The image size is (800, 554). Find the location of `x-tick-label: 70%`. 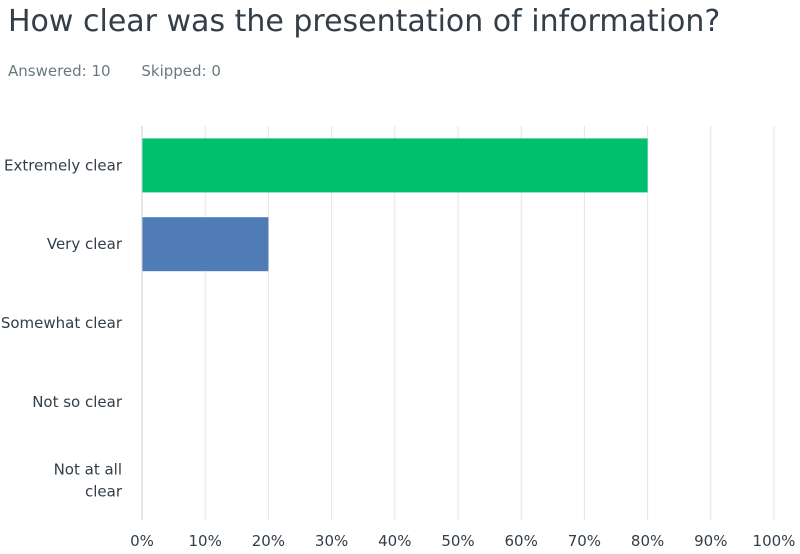

x-tick-label: 70% is located at coordinates (584, 541).